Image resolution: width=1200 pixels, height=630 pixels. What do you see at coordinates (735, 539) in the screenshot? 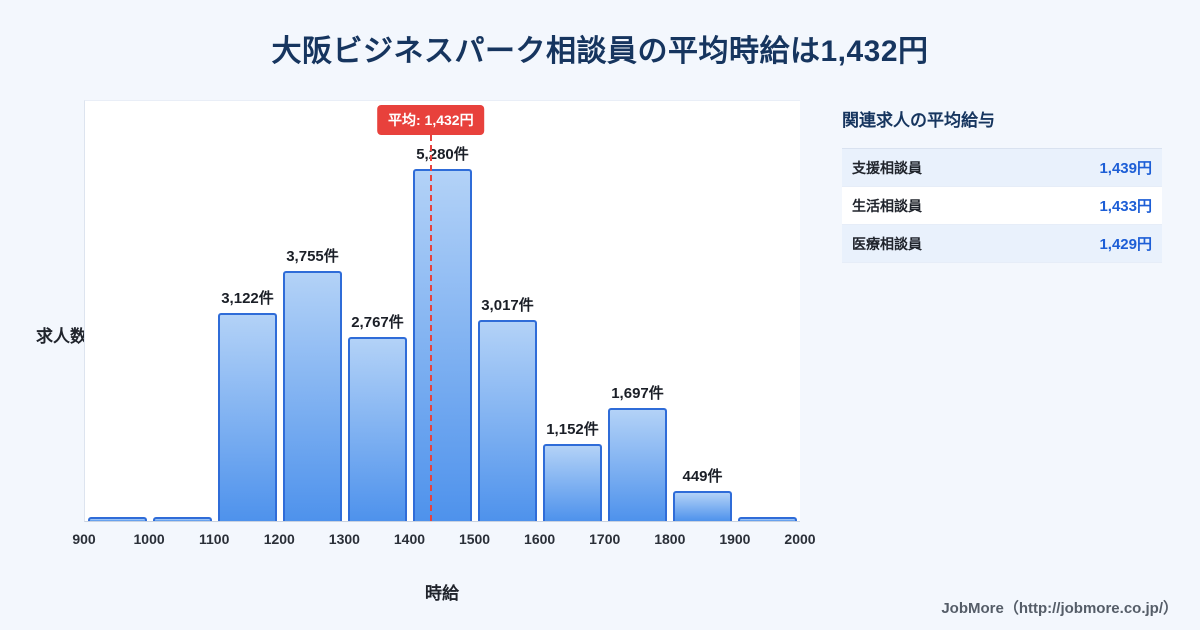
I see `x-tick-label: 1900` at bounding box center [735, 539].